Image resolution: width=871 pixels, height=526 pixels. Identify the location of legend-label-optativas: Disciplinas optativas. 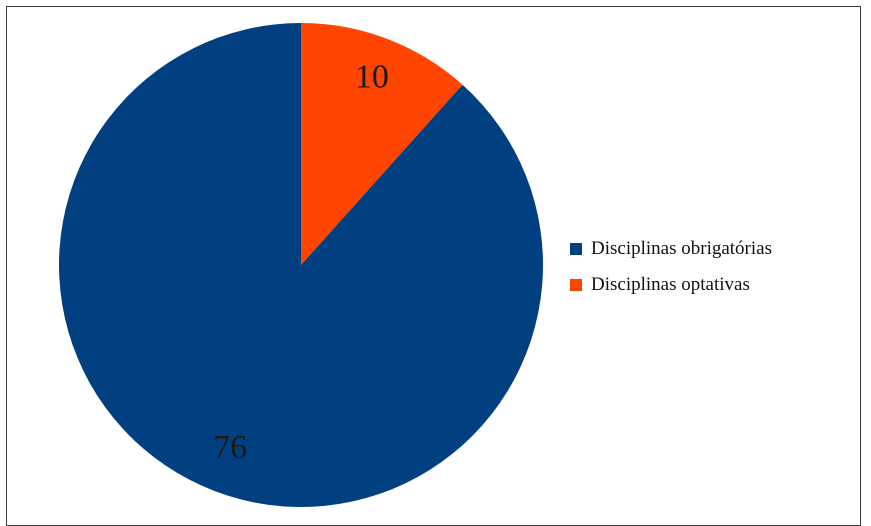
(670, 284).